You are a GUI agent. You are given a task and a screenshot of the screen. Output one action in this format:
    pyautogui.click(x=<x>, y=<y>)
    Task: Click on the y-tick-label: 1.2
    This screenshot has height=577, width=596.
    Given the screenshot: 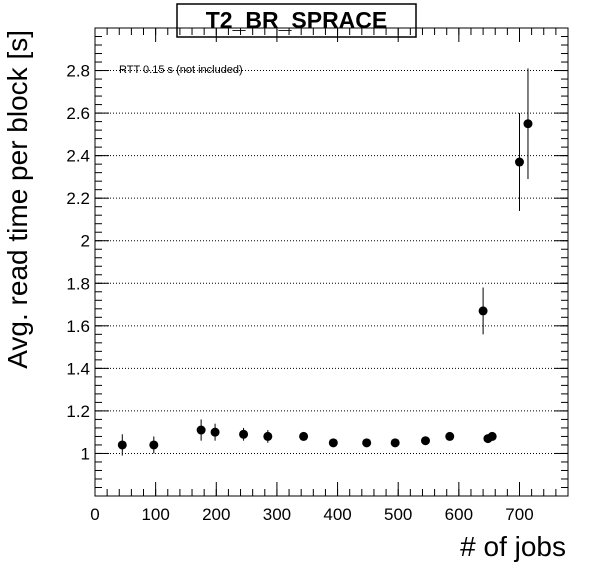 What is the action you would take?
    pyautogui.click(x=78, y=411)
    